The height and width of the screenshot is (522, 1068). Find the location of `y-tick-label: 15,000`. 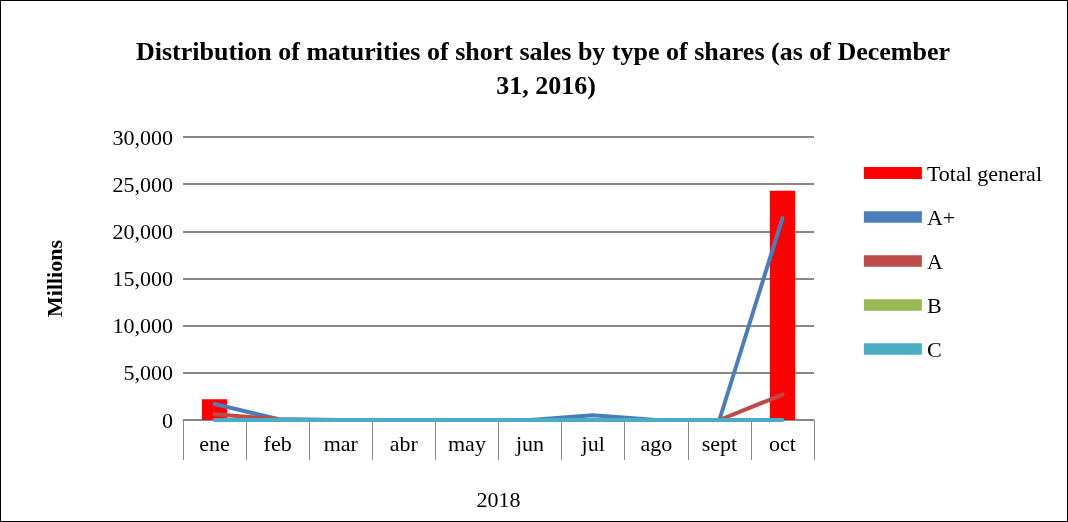

y-tick-label: 15,000 is located at coordinates (142, 278).